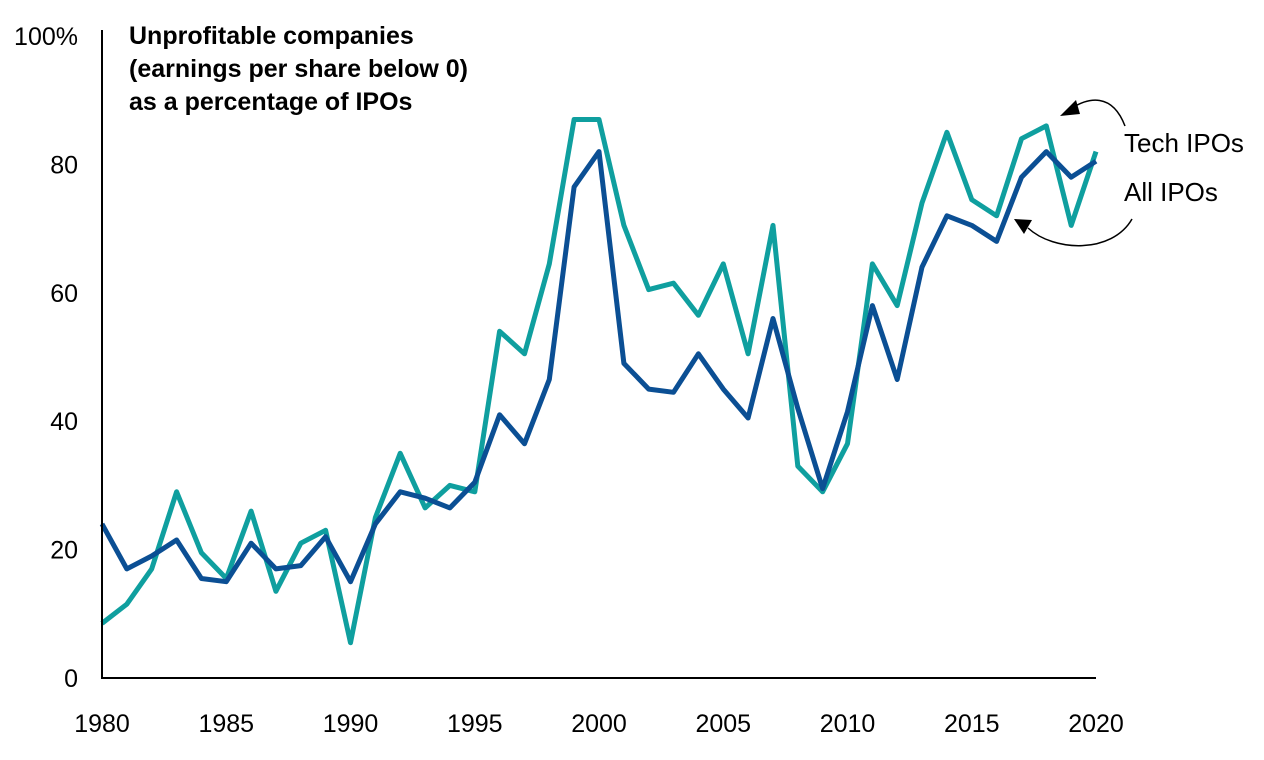 The image size is (1264, 760). I want to click on x-tick-label-2010: 2010, so click(848, 724).